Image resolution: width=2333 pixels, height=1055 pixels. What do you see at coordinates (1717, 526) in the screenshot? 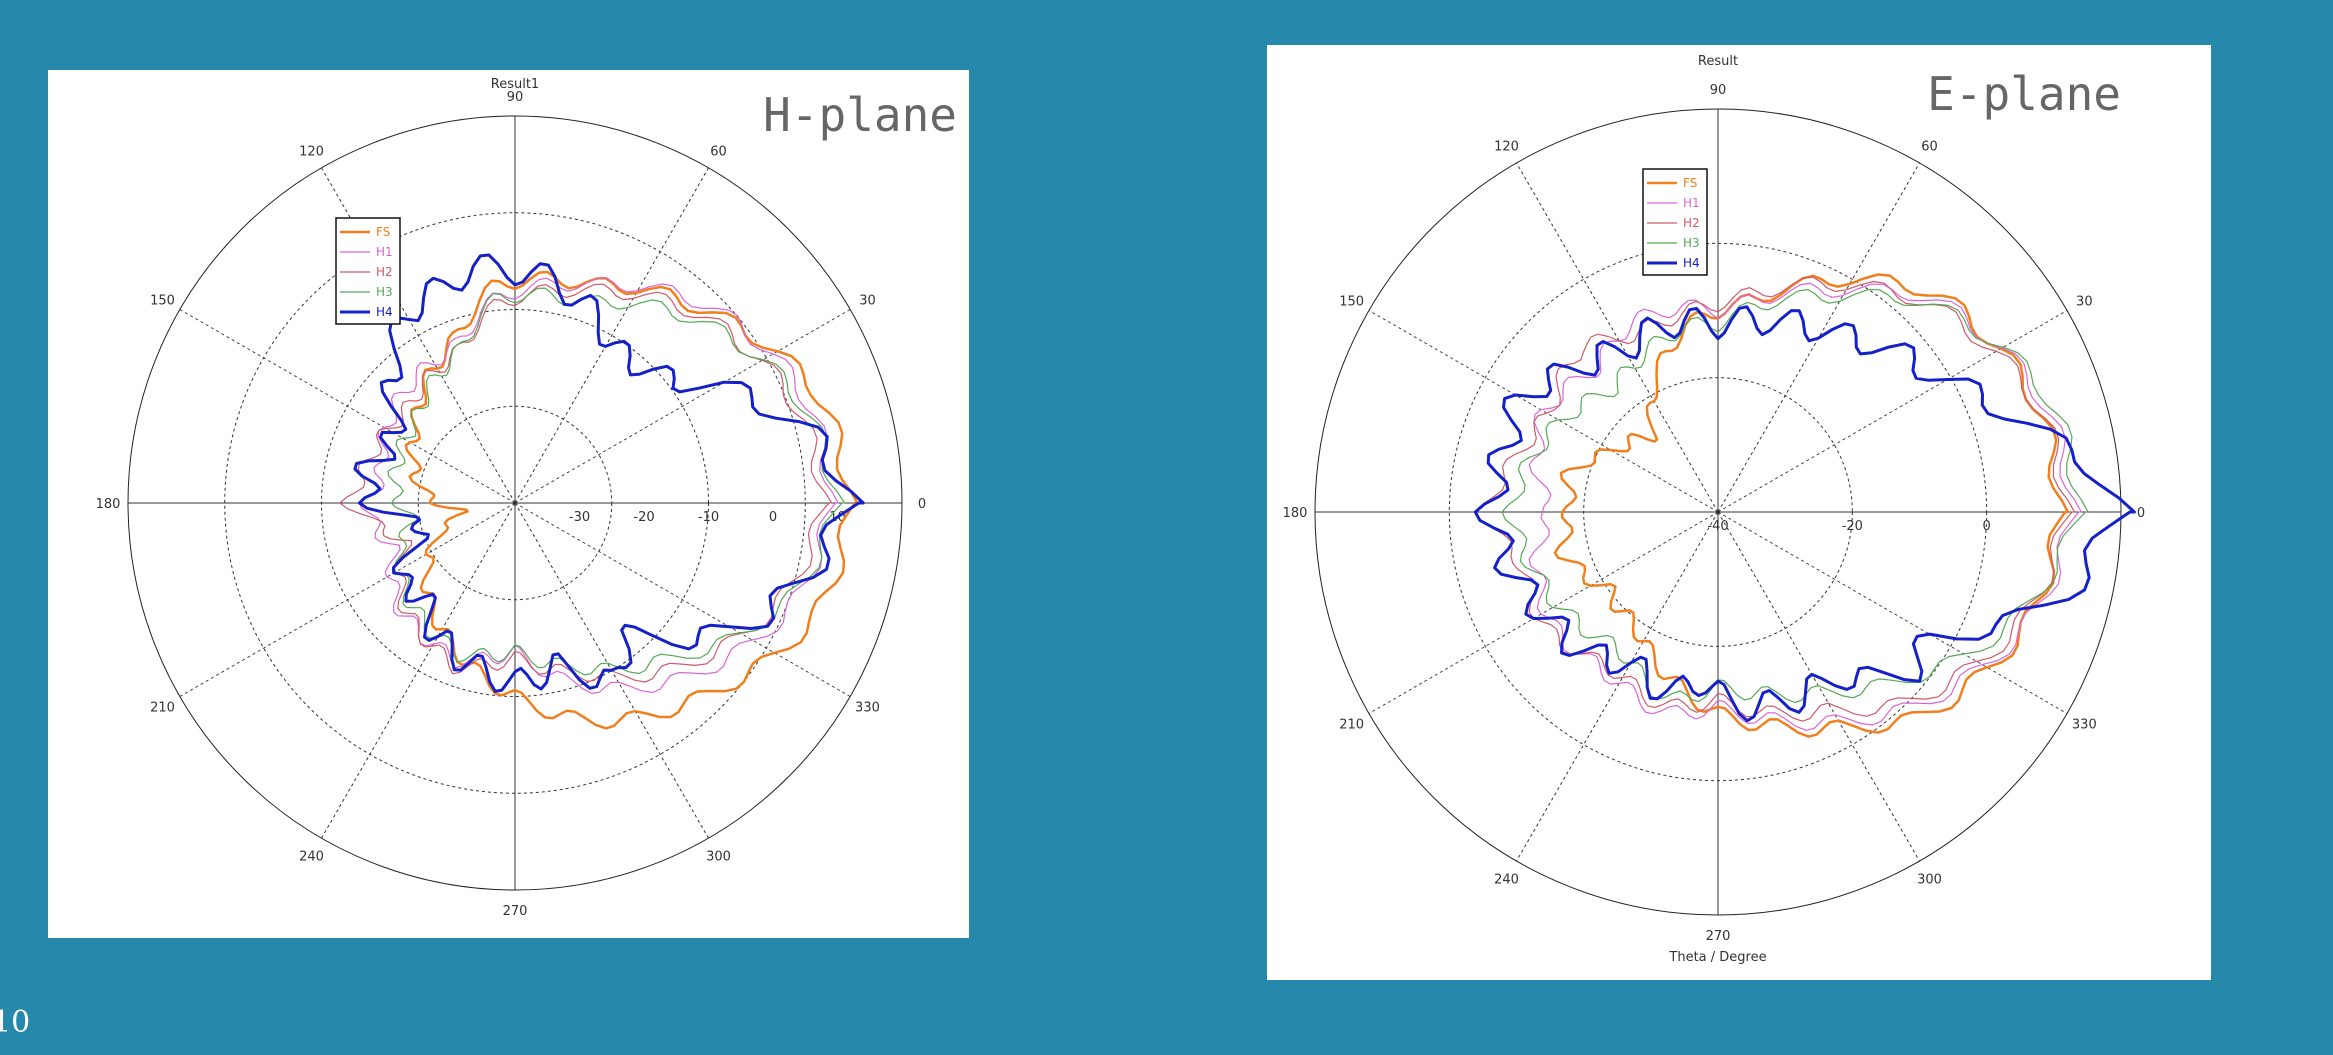
I see `radial-tick-label: -40` at bounding box center [1717, 526].